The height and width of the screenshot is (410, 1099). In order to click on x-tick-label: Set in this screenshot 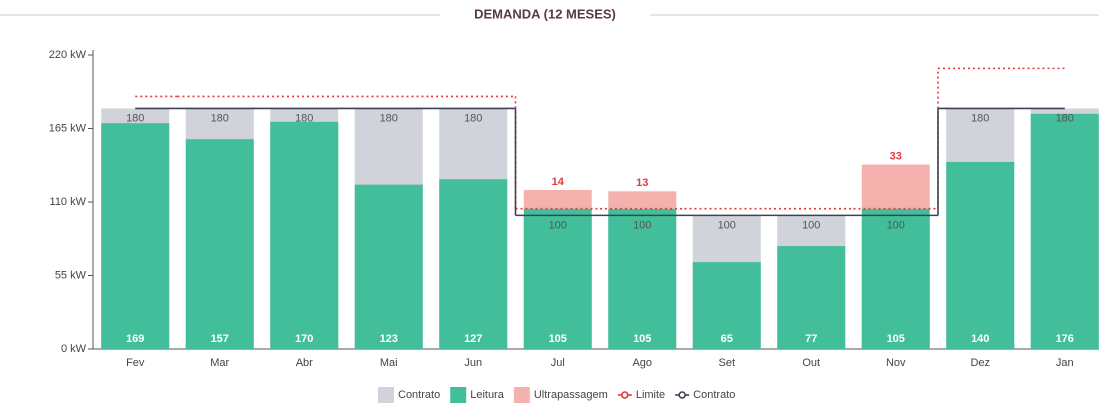, I will do `click(726, 363)`.